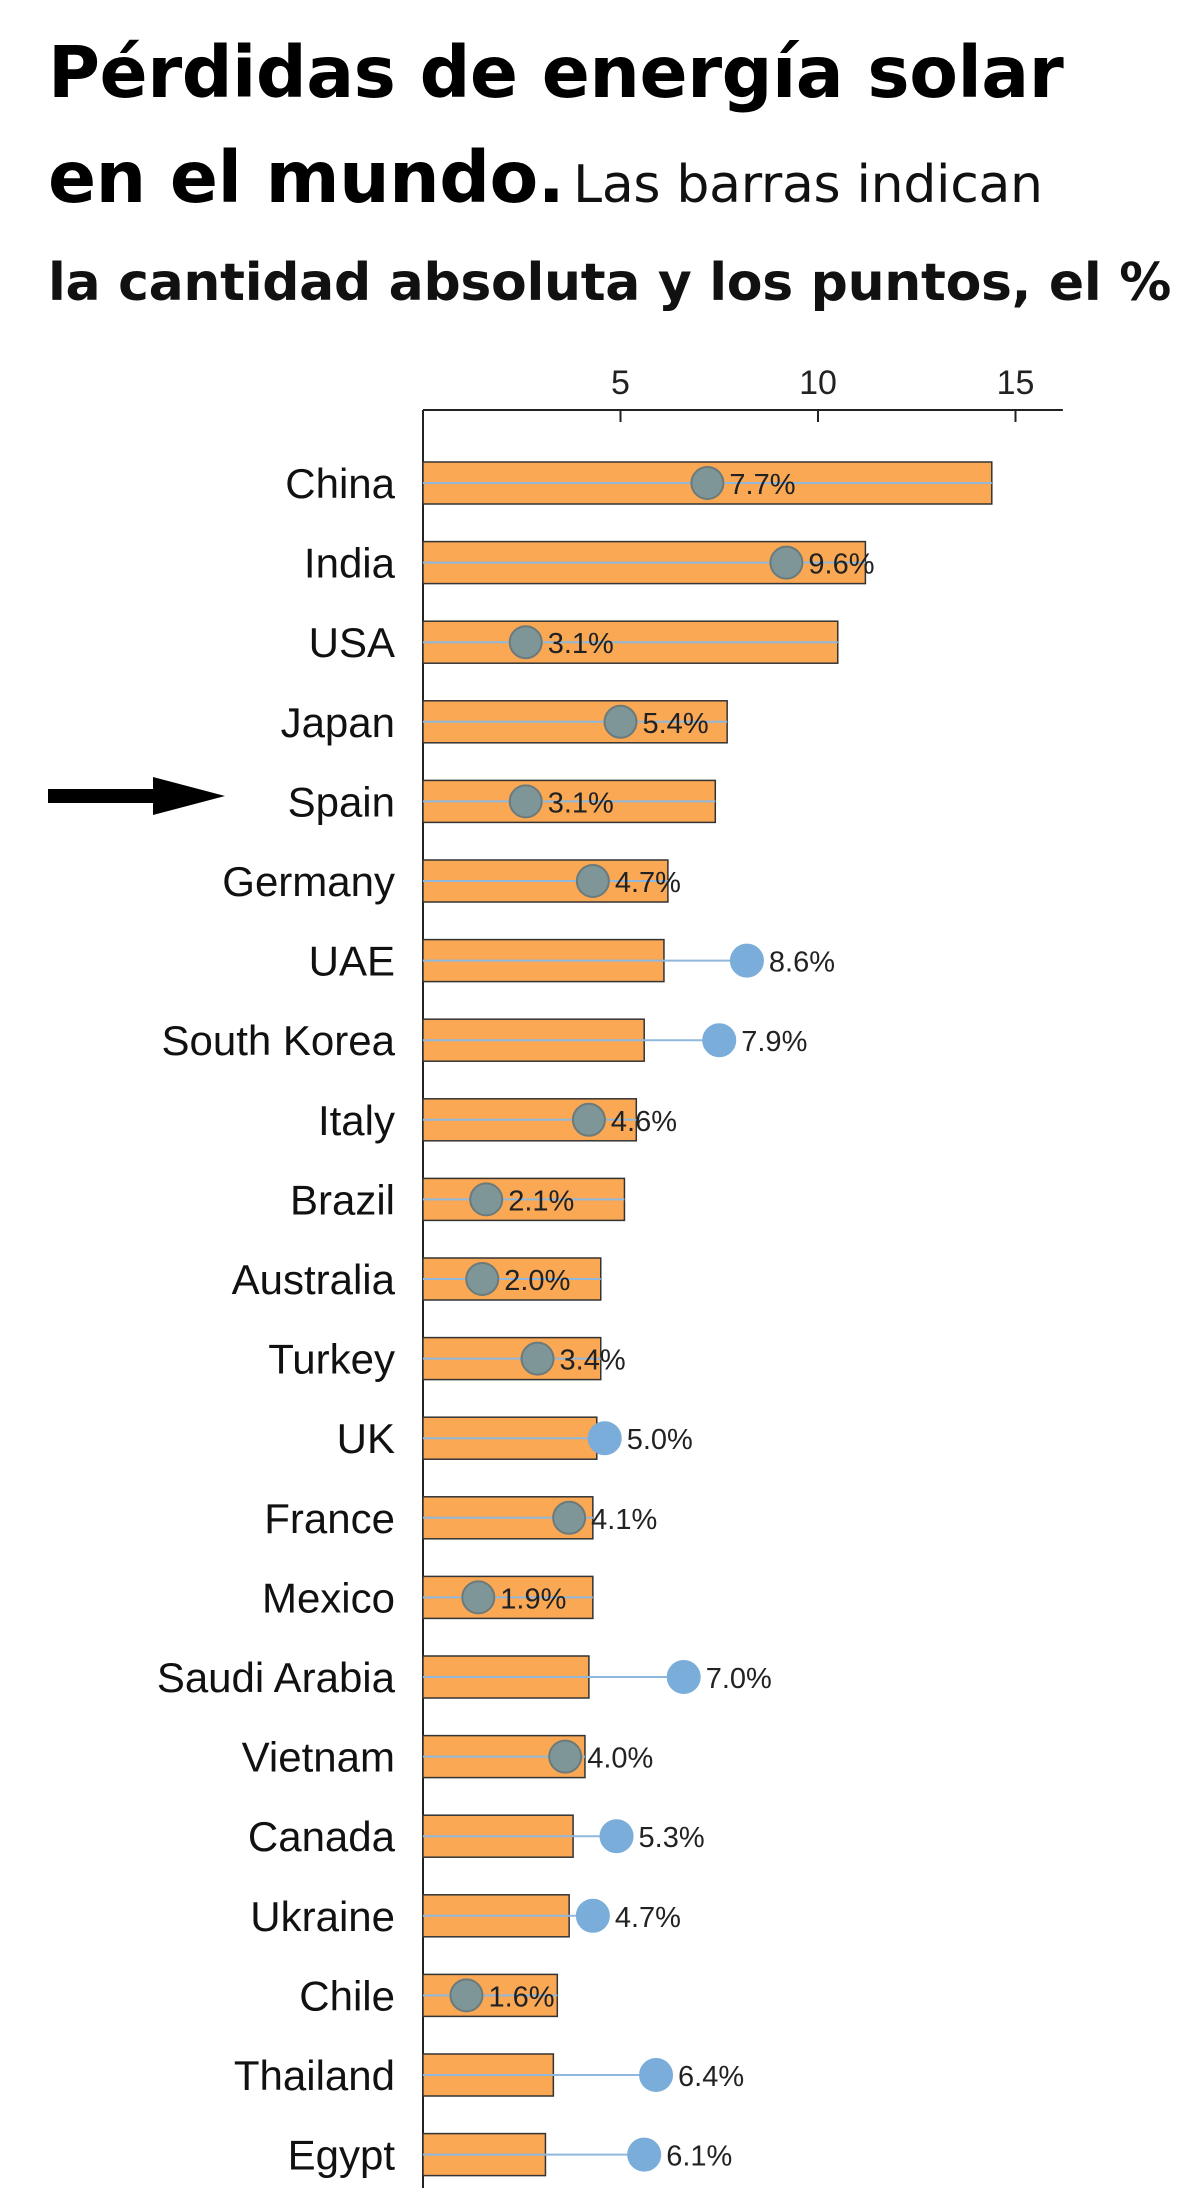 This screenshot has height=2188, width=1200. What do you see at coordinates (318, 1757) in the screenshot?
I see `category-label: Vietnam` at bounding box center [318, 1757].